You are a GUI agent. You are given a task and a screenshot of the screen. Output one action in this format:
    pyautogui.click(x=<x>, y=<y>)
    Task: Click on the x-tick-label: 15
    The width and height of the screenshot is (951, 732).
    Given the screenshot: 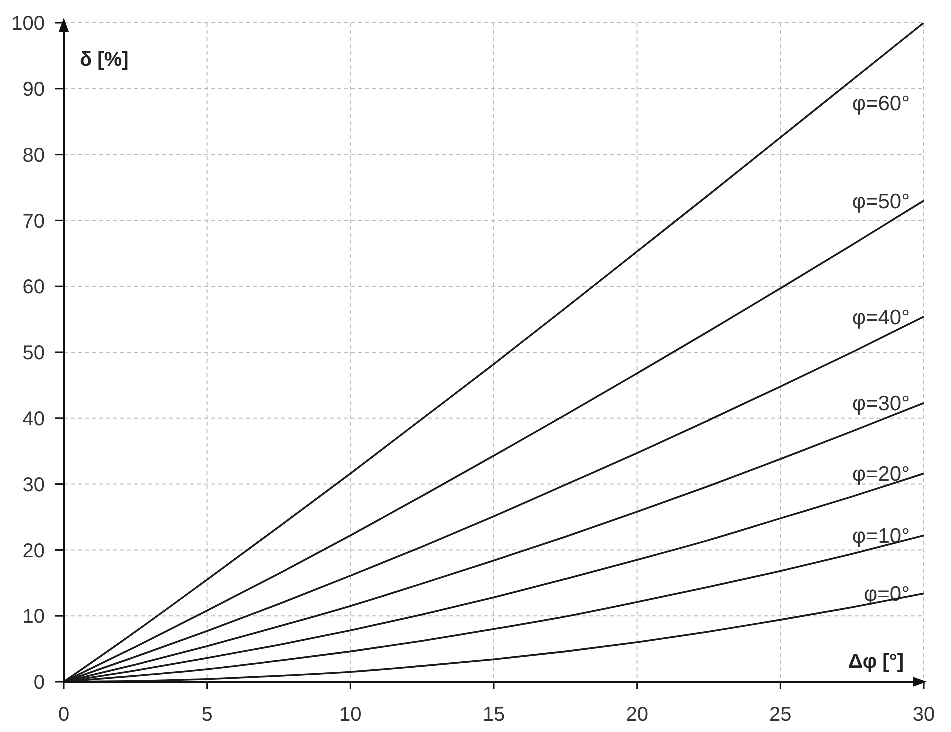 What is the action you would take?
    pyautogui.click(x=494, y=715)
    